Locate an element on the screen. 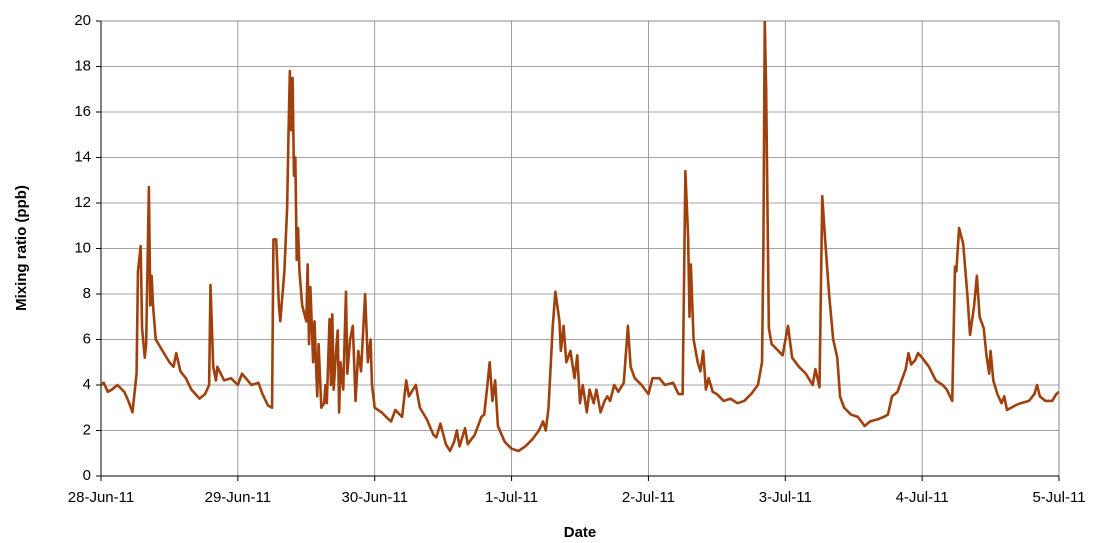 Image resolution: width=1102 pixels, height=543 pixels. y-tick-label: 18 is located at coordinates (82, 65).